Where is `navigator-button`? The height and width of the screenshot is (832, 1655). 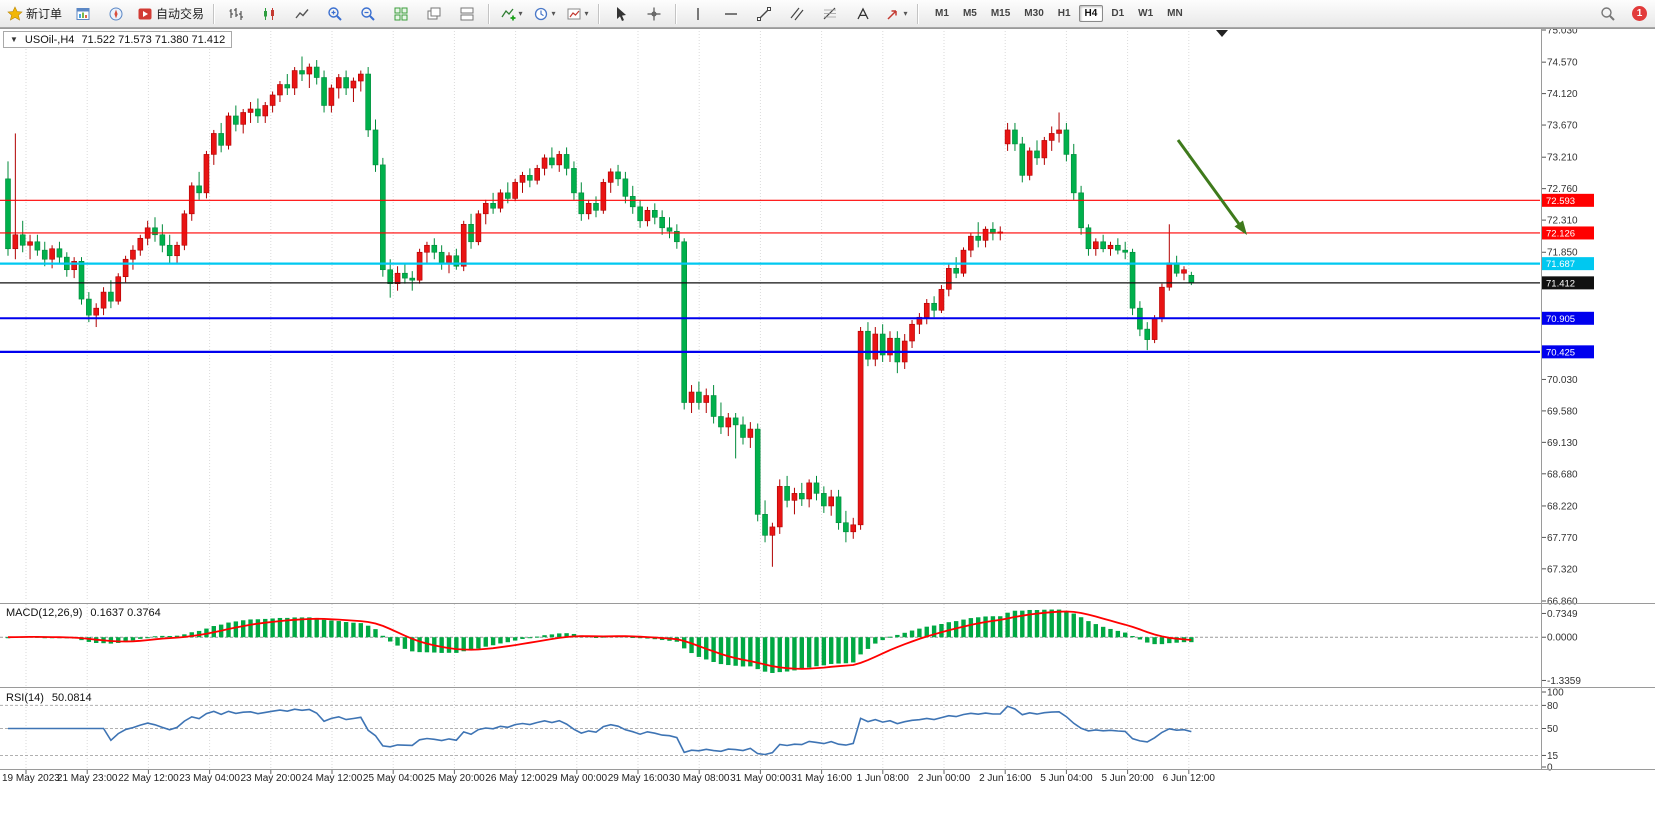
navigator-button is located at coordinates (116, 14).